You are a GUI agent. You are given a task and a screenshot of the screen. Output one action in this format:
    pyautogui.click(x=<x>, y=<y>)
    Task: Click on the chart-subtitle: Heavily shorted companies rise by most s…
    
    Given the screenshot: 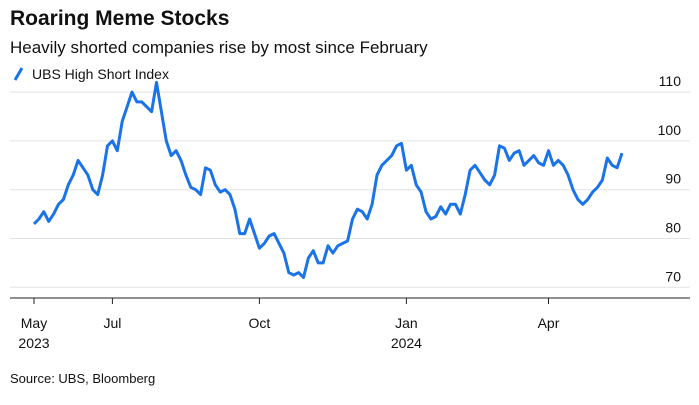 What is the action you would take?
    pyautogui.click(x=219, y=47)
    